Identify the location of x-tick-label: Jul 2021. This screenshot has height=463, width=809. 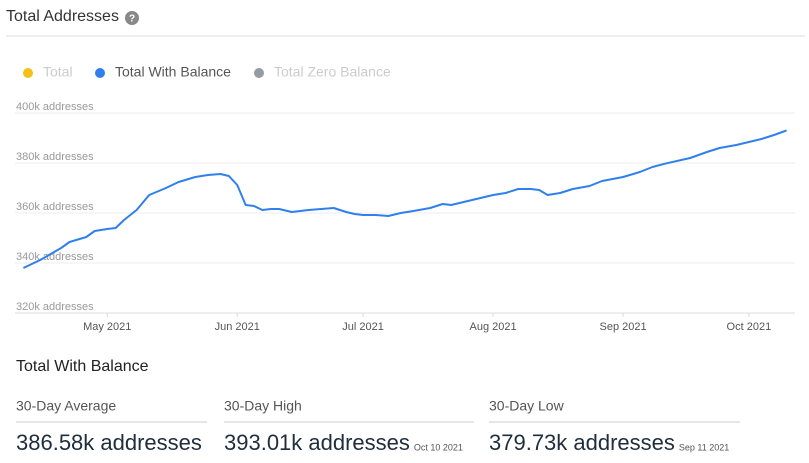
(363, 327).